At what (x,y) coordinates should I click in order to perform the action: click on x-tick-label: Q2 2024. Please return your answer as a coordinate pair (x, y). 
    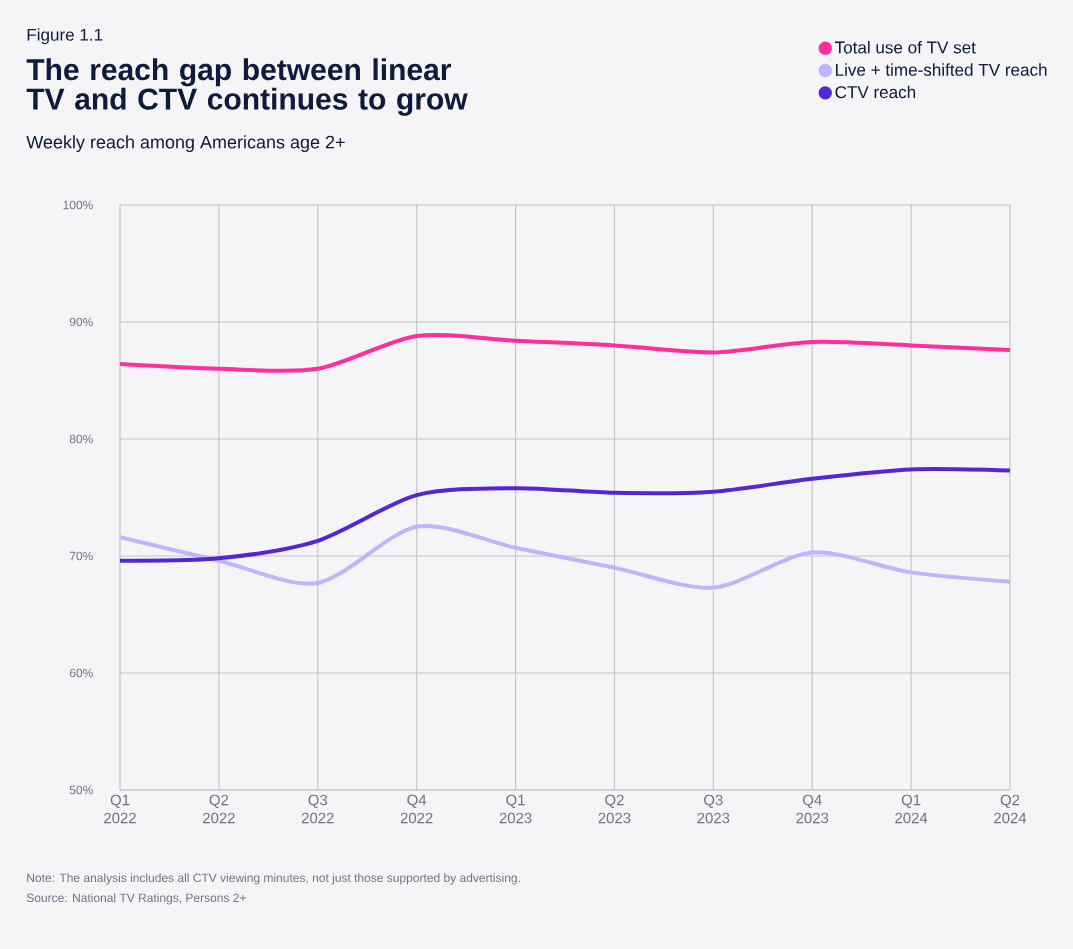
    Looking at the image, I should click on (1010, 809).